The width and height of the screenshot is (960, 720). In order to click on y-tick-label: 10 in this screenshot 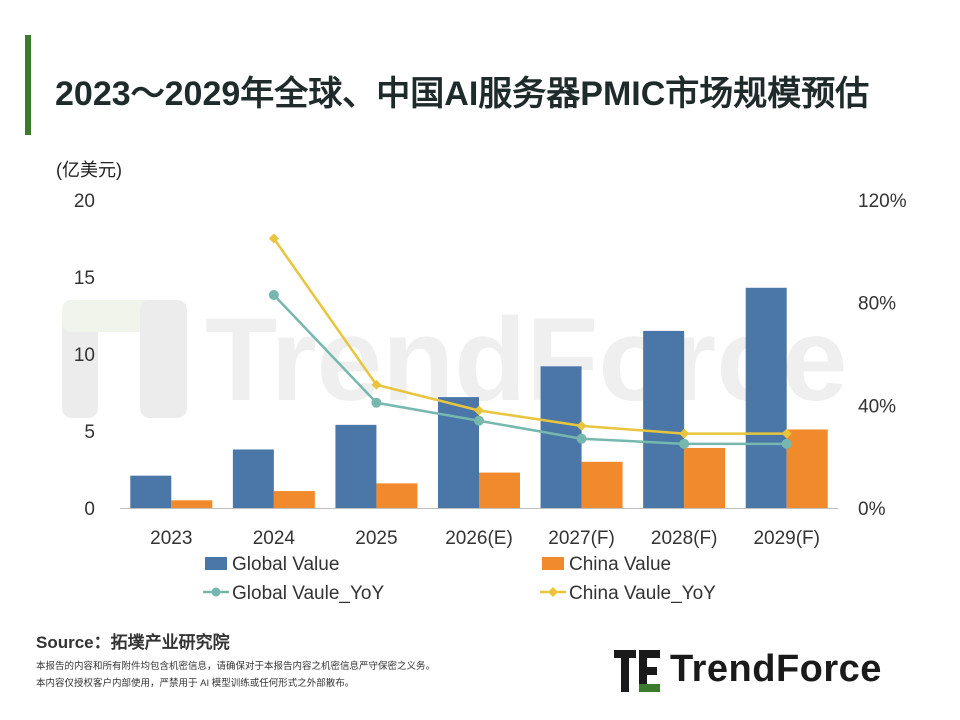, I will do `click(84, 355)`.